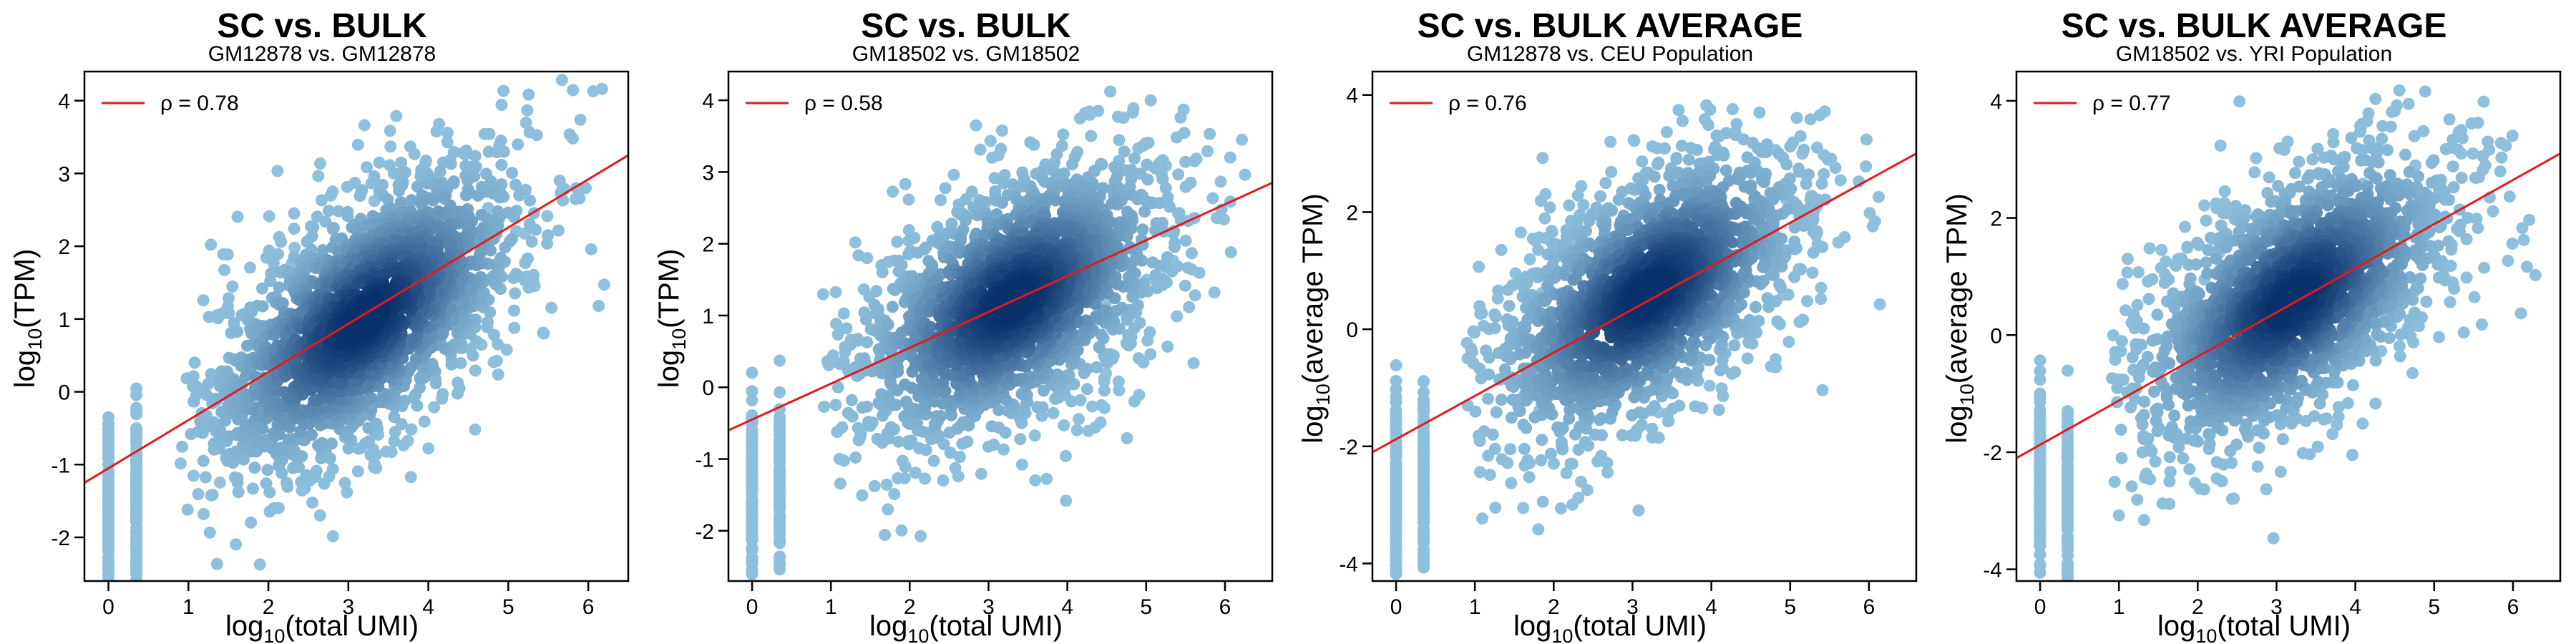 The image size is (2576, 644). I want to click on y-tick-label: -1, so click(60, 465).